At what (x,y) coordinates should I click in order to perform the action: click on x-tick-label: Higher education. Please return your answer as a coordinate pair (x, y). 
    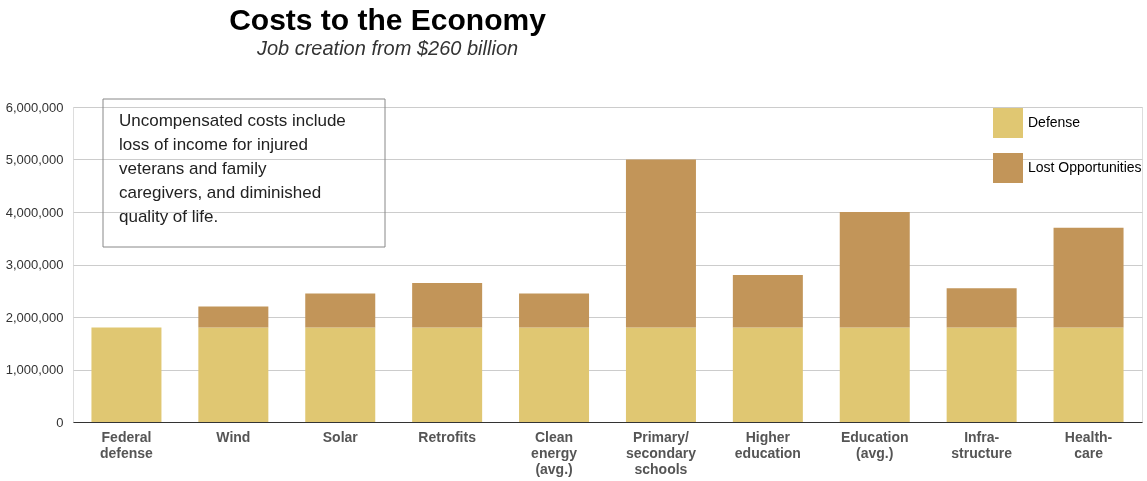
    Looking at the image, I should click on (767, 444).